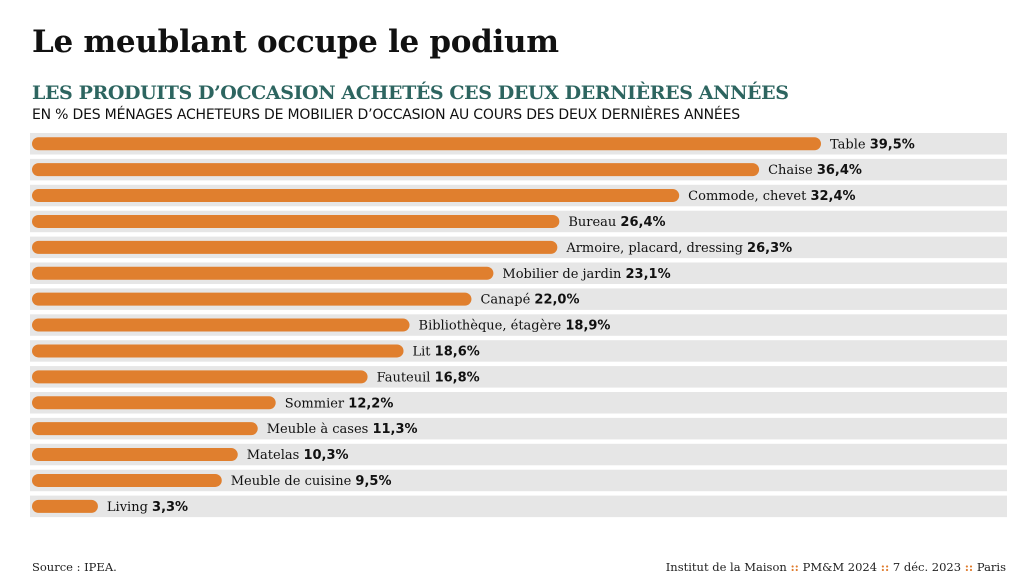 This screenshot has height=583, width=1024. What do you see at coordinates (749, 196) in the screenshot?
I see `category-label: Commode, chevet` at bounding box center [749, 196].